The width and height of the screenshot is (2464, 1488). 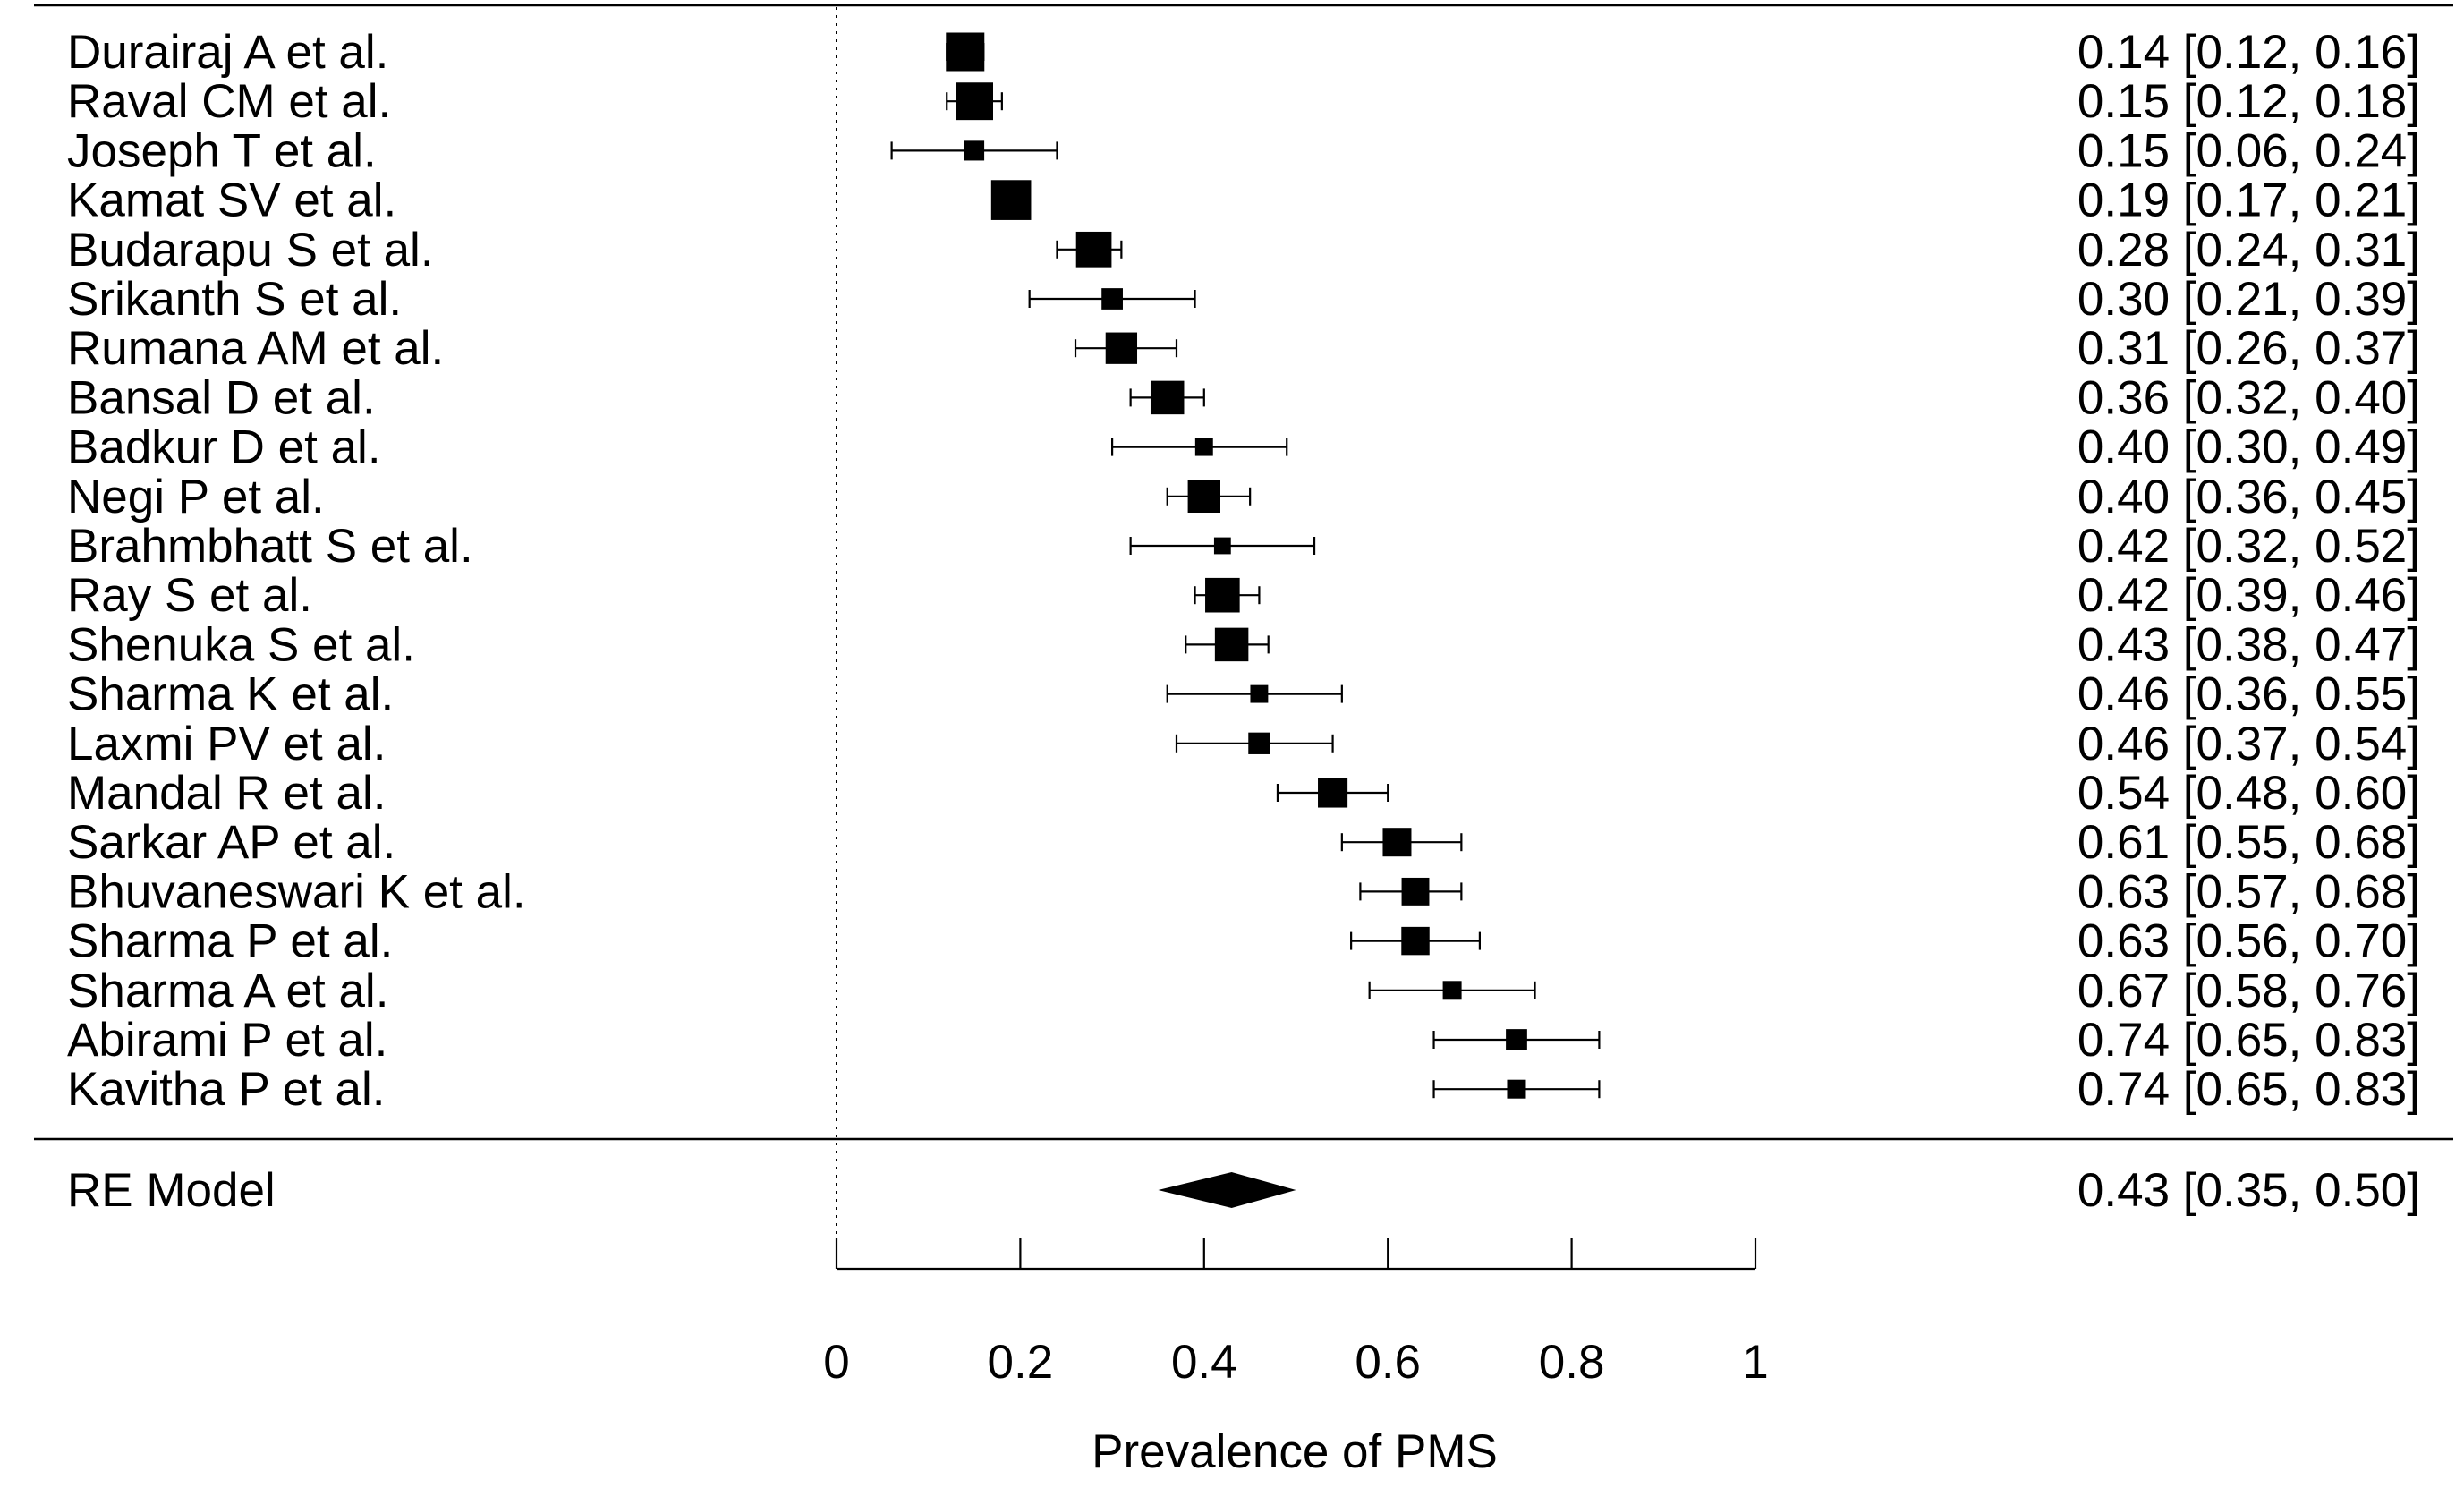 I want to click on study-row: Srikanth S et al. 0.30 [0.21, 0.39], so click(x=1243, y=299).